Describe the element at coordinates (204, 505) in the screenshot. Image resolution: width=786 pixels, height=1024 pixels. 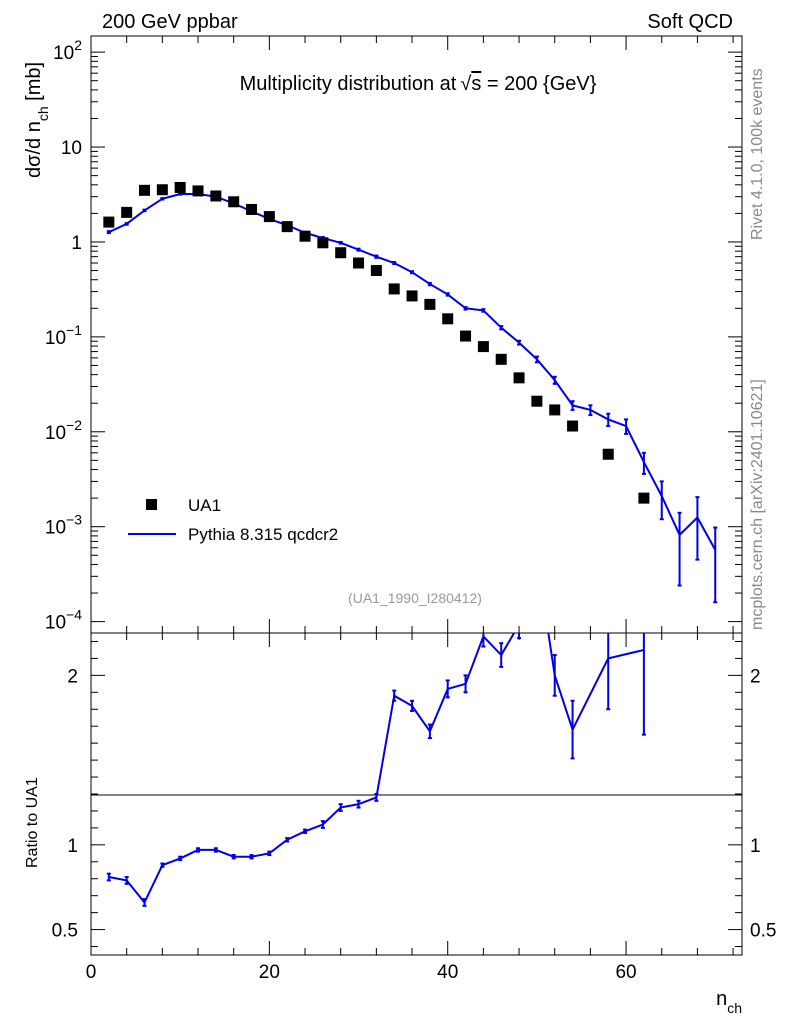
I see `legend-ua1-label: UA1` at that location.